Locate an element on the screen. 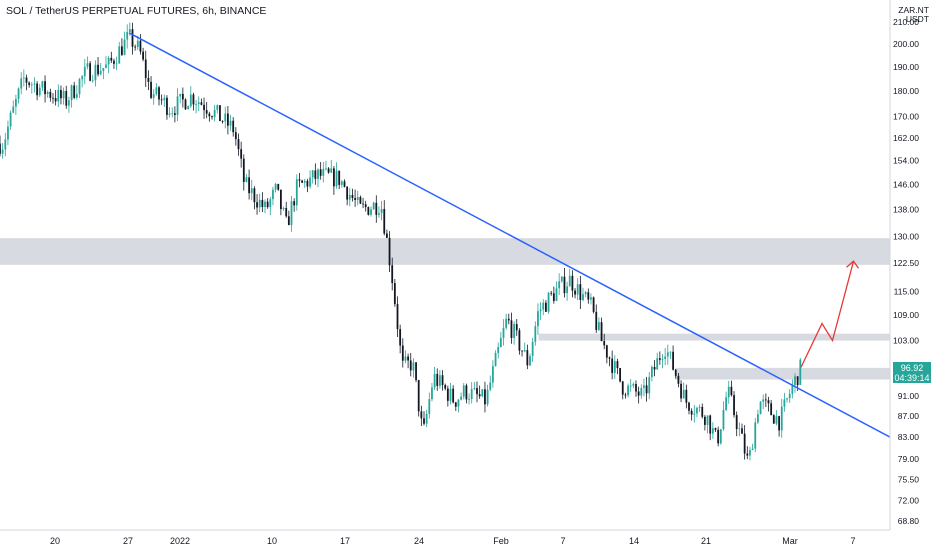 Image resolution: width=932 pixels, height=550 pixels. price-tick-label: 122.50 is located at coordinates (906, 263).